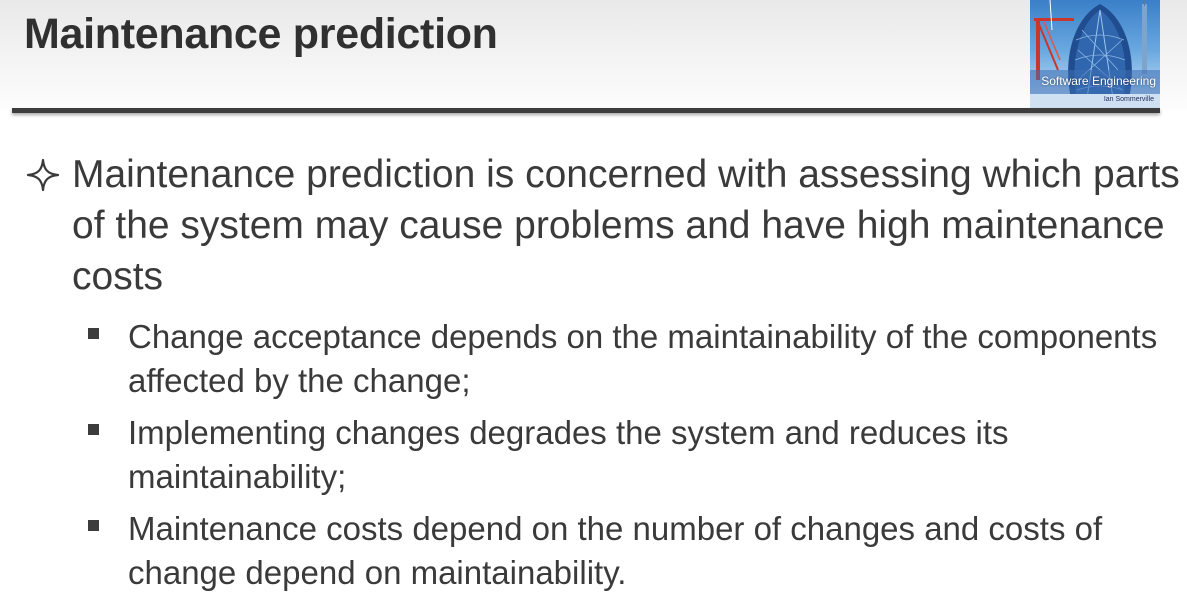  Describe the element at coordinates (43, 175) in the screenshot. I see `four-pointed-star-icon` at that location.